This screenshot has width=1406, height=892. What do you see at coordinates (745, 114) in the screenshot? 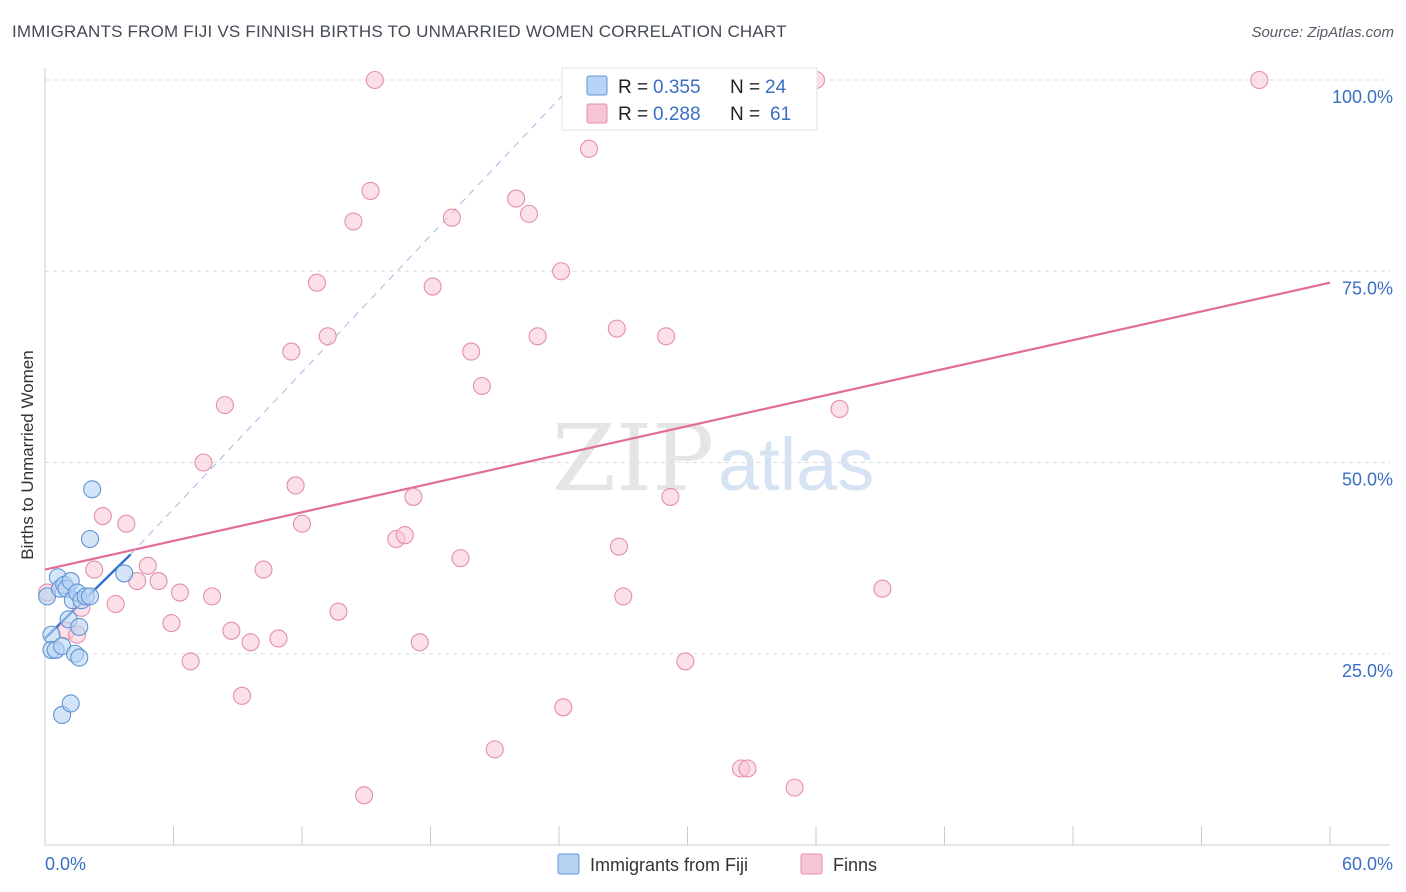
I see `legend-finns-n-label: N =` at bounding box center [745, 114].